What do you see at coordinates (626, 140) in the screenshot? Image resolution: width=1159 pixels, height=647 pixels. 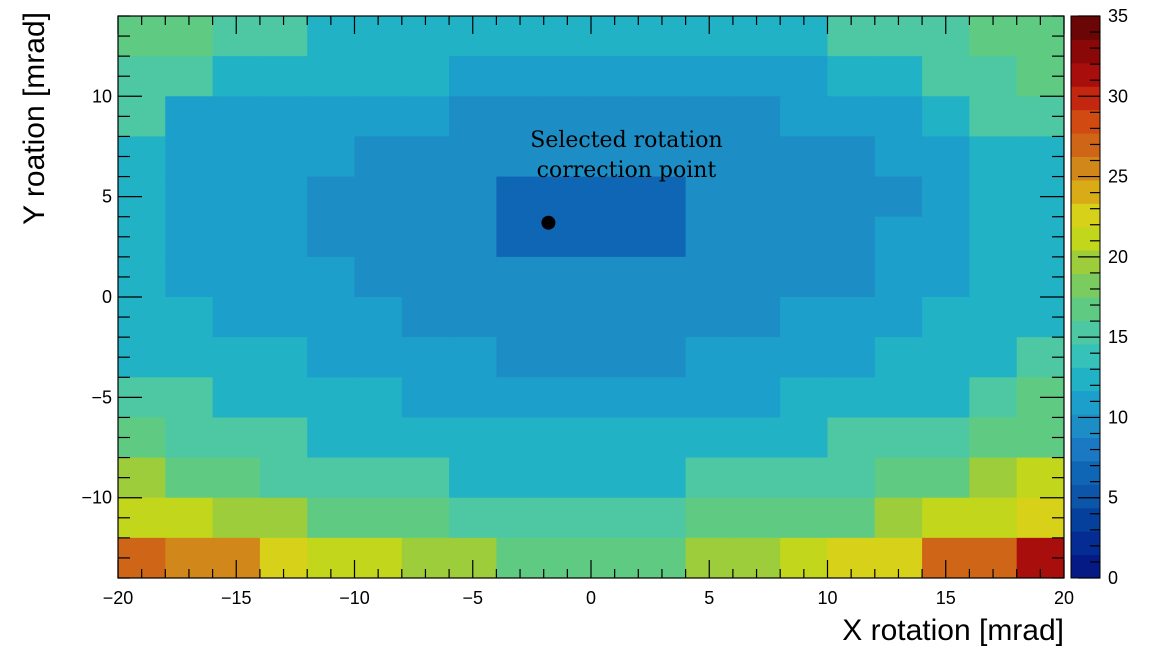 I see `annotation-line-1: Selected rotation` at bounding box center [626, 140].